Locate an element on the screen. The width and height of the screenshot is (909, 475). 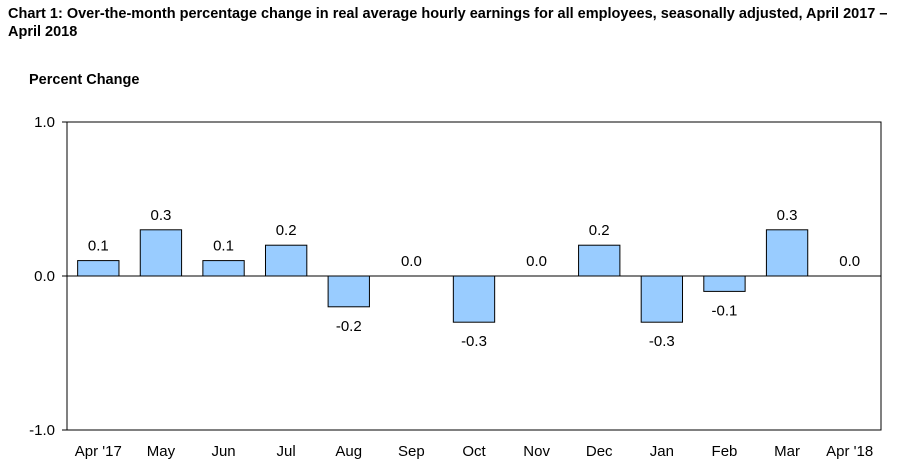
x-category-label-12: Apr '18 is located at coordinates (849, 451).